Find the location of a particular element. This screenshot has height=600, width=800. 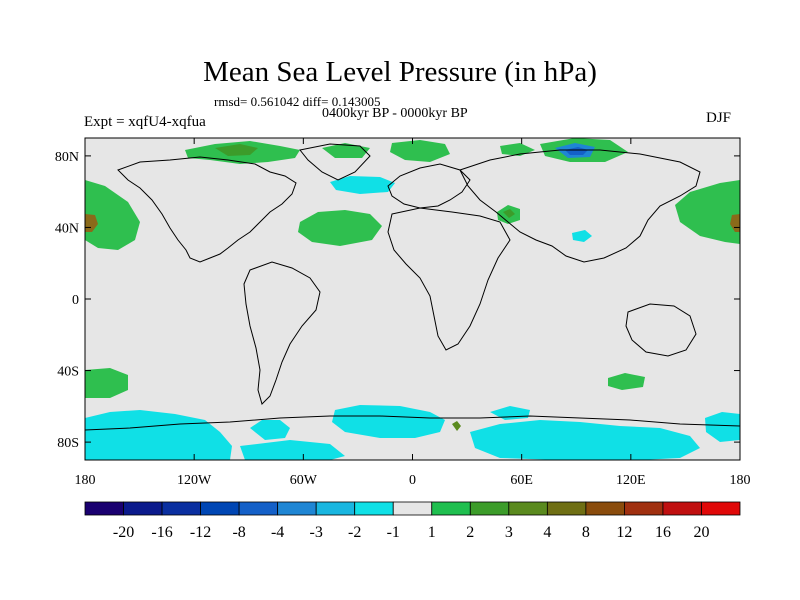

lat-tick-label: 40N is located at coordinates (67, 228).